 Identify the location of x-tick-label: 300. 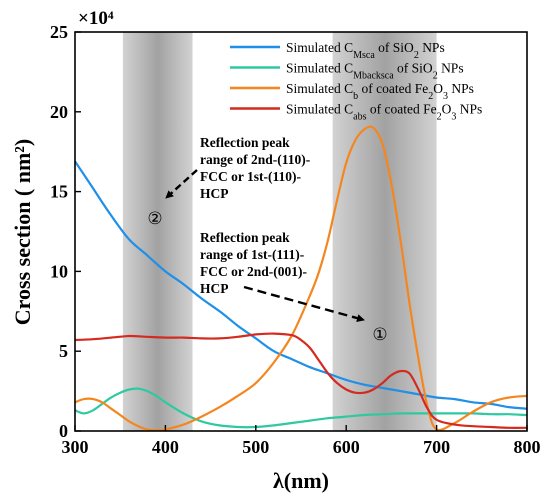
(75, 447).